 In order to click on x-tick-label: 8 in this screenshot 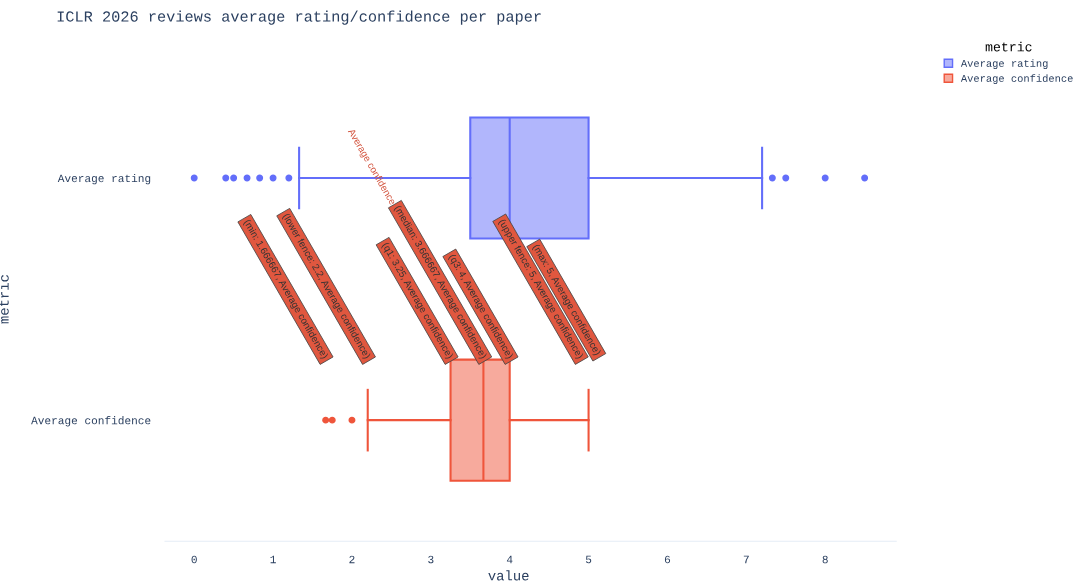, I will do `click(825, 559)`.